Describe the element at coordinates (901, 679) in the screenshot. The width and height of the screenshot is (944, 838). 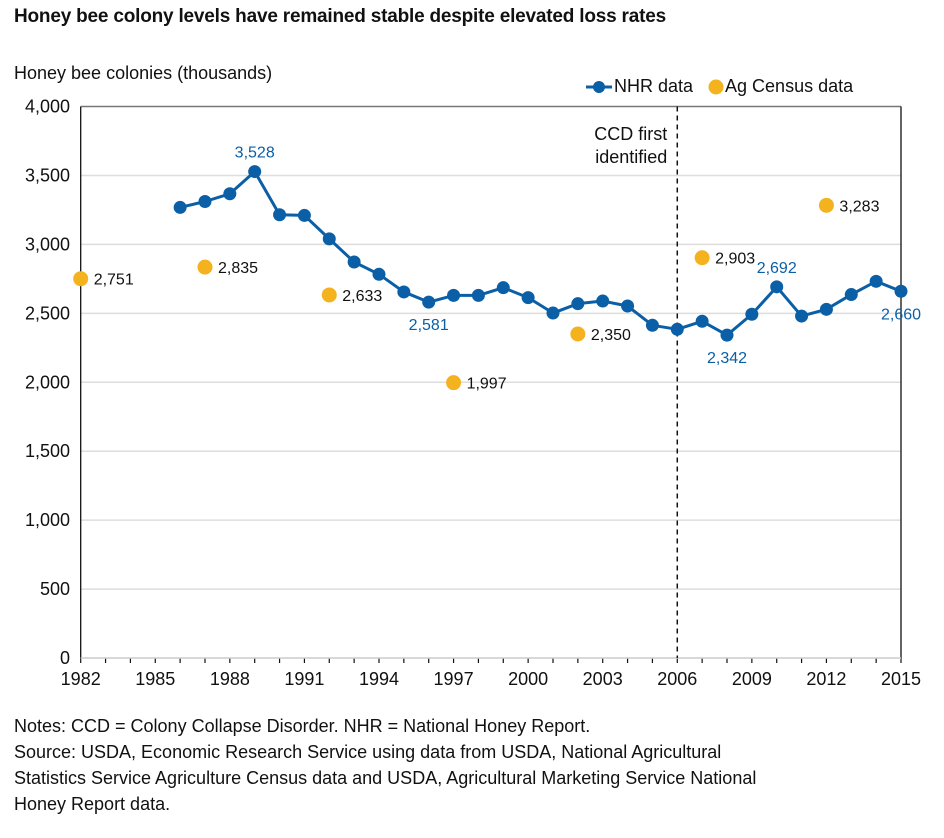
I see `x-tick-label: 2015` at that location.